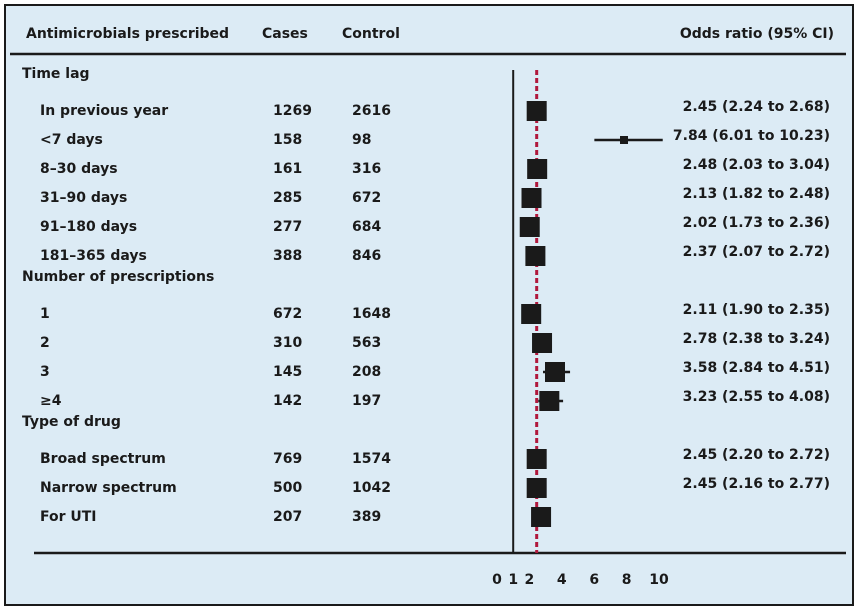 This screenshot has width=862, height=614. What do you see at coordinates (104, 111) in the screenshot?
I see `row-label: In previous year` at bounding box center [104, 111].